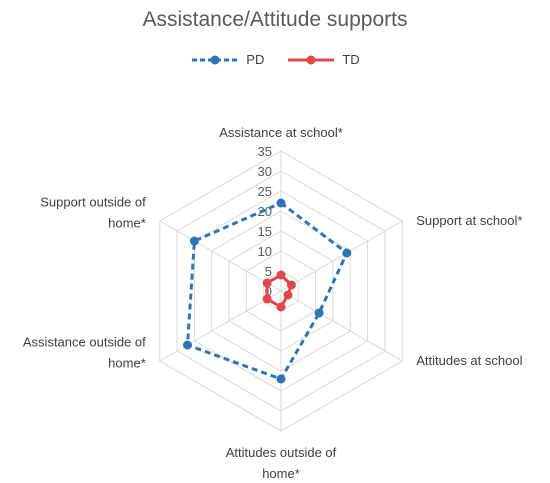 The image size is (550, 483). Describe the element at coordinates (93, 202) in the screenshot. I see `axis-label-5-0: Support outside of` at that location.